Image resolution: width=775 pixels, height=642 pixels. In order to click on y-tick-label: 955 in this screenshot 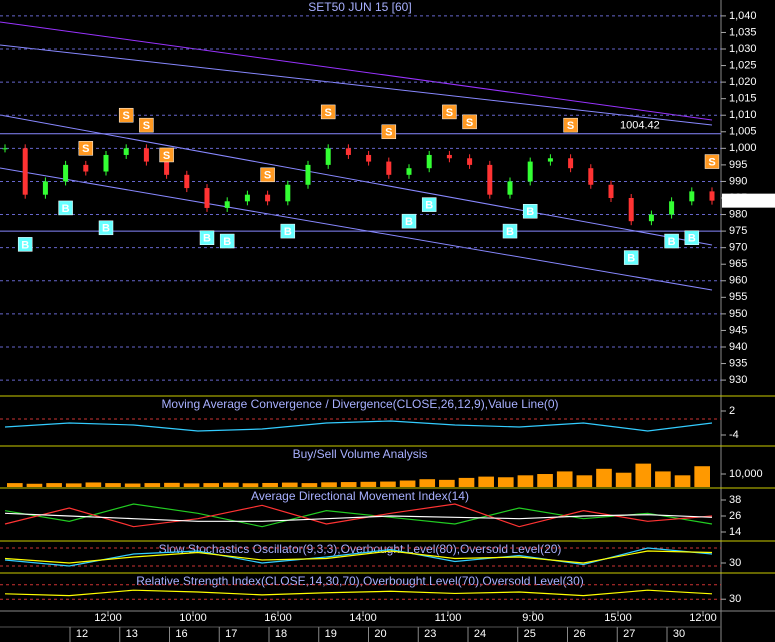, I will do `click(738, 297)`.